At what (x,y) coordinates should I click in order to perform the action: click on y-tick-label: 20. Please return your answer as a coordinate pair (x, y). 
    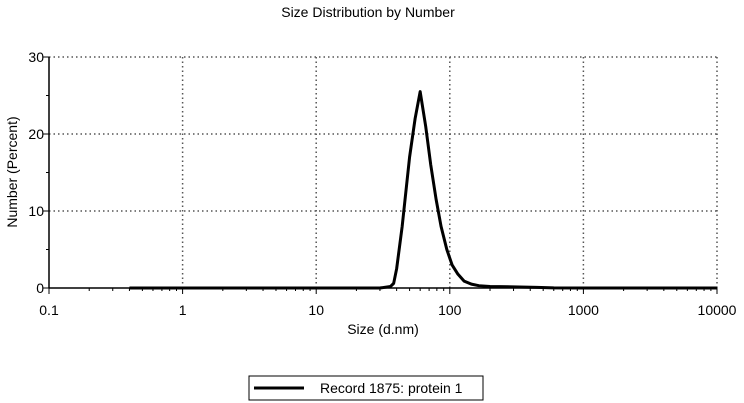
    Looking at the image, I should click on (36, 134).